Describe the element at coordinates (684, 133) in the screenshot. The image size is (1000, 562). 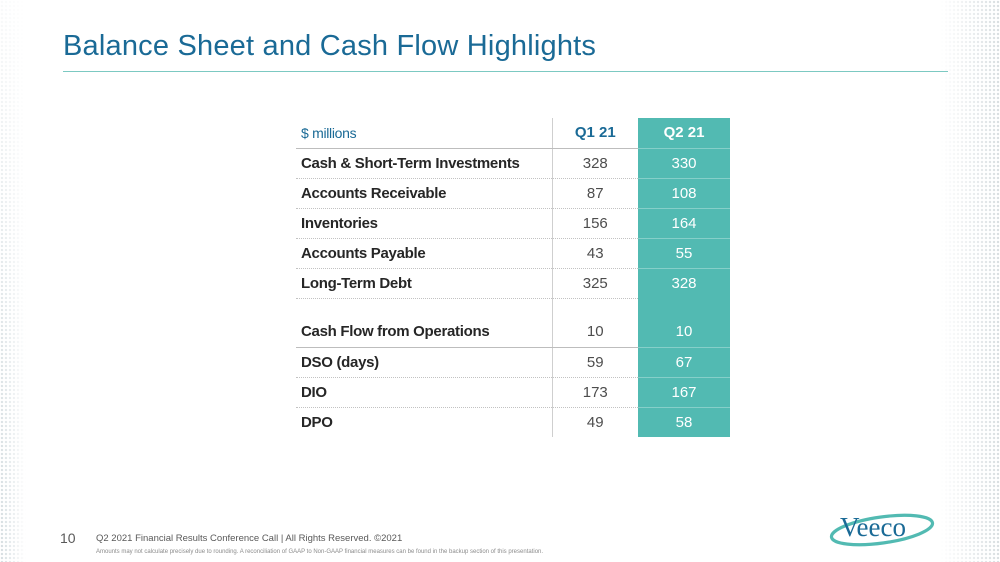
I see `column-header-q2: Q2 21` at that location.